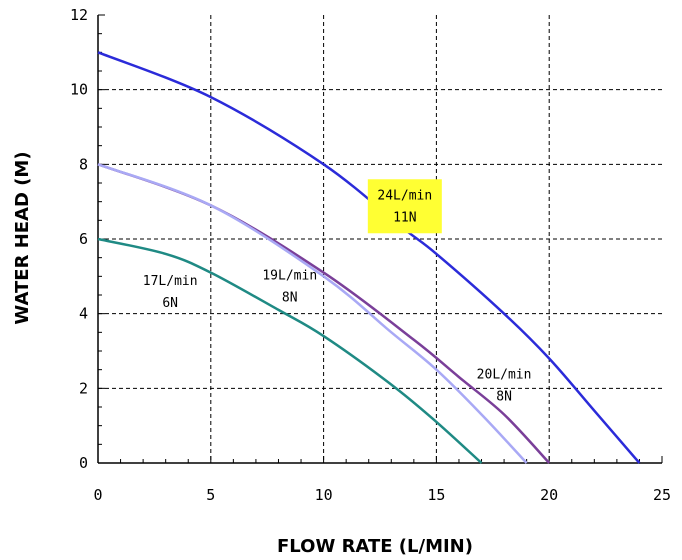 The image size is (682, 560). What do you see at coordinates (504, 374) in the screenshot?
I see `annotation-label: 20L/min` at bounding box center [504, 374].